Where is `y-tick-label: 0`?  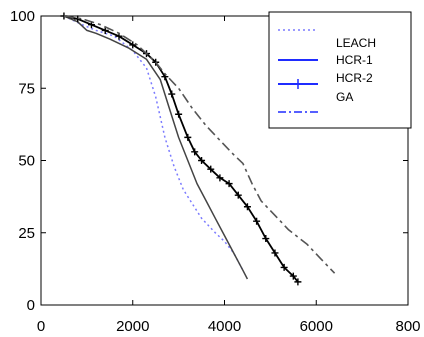
y-tick-label: 0 is located at coordinates (31, 305).